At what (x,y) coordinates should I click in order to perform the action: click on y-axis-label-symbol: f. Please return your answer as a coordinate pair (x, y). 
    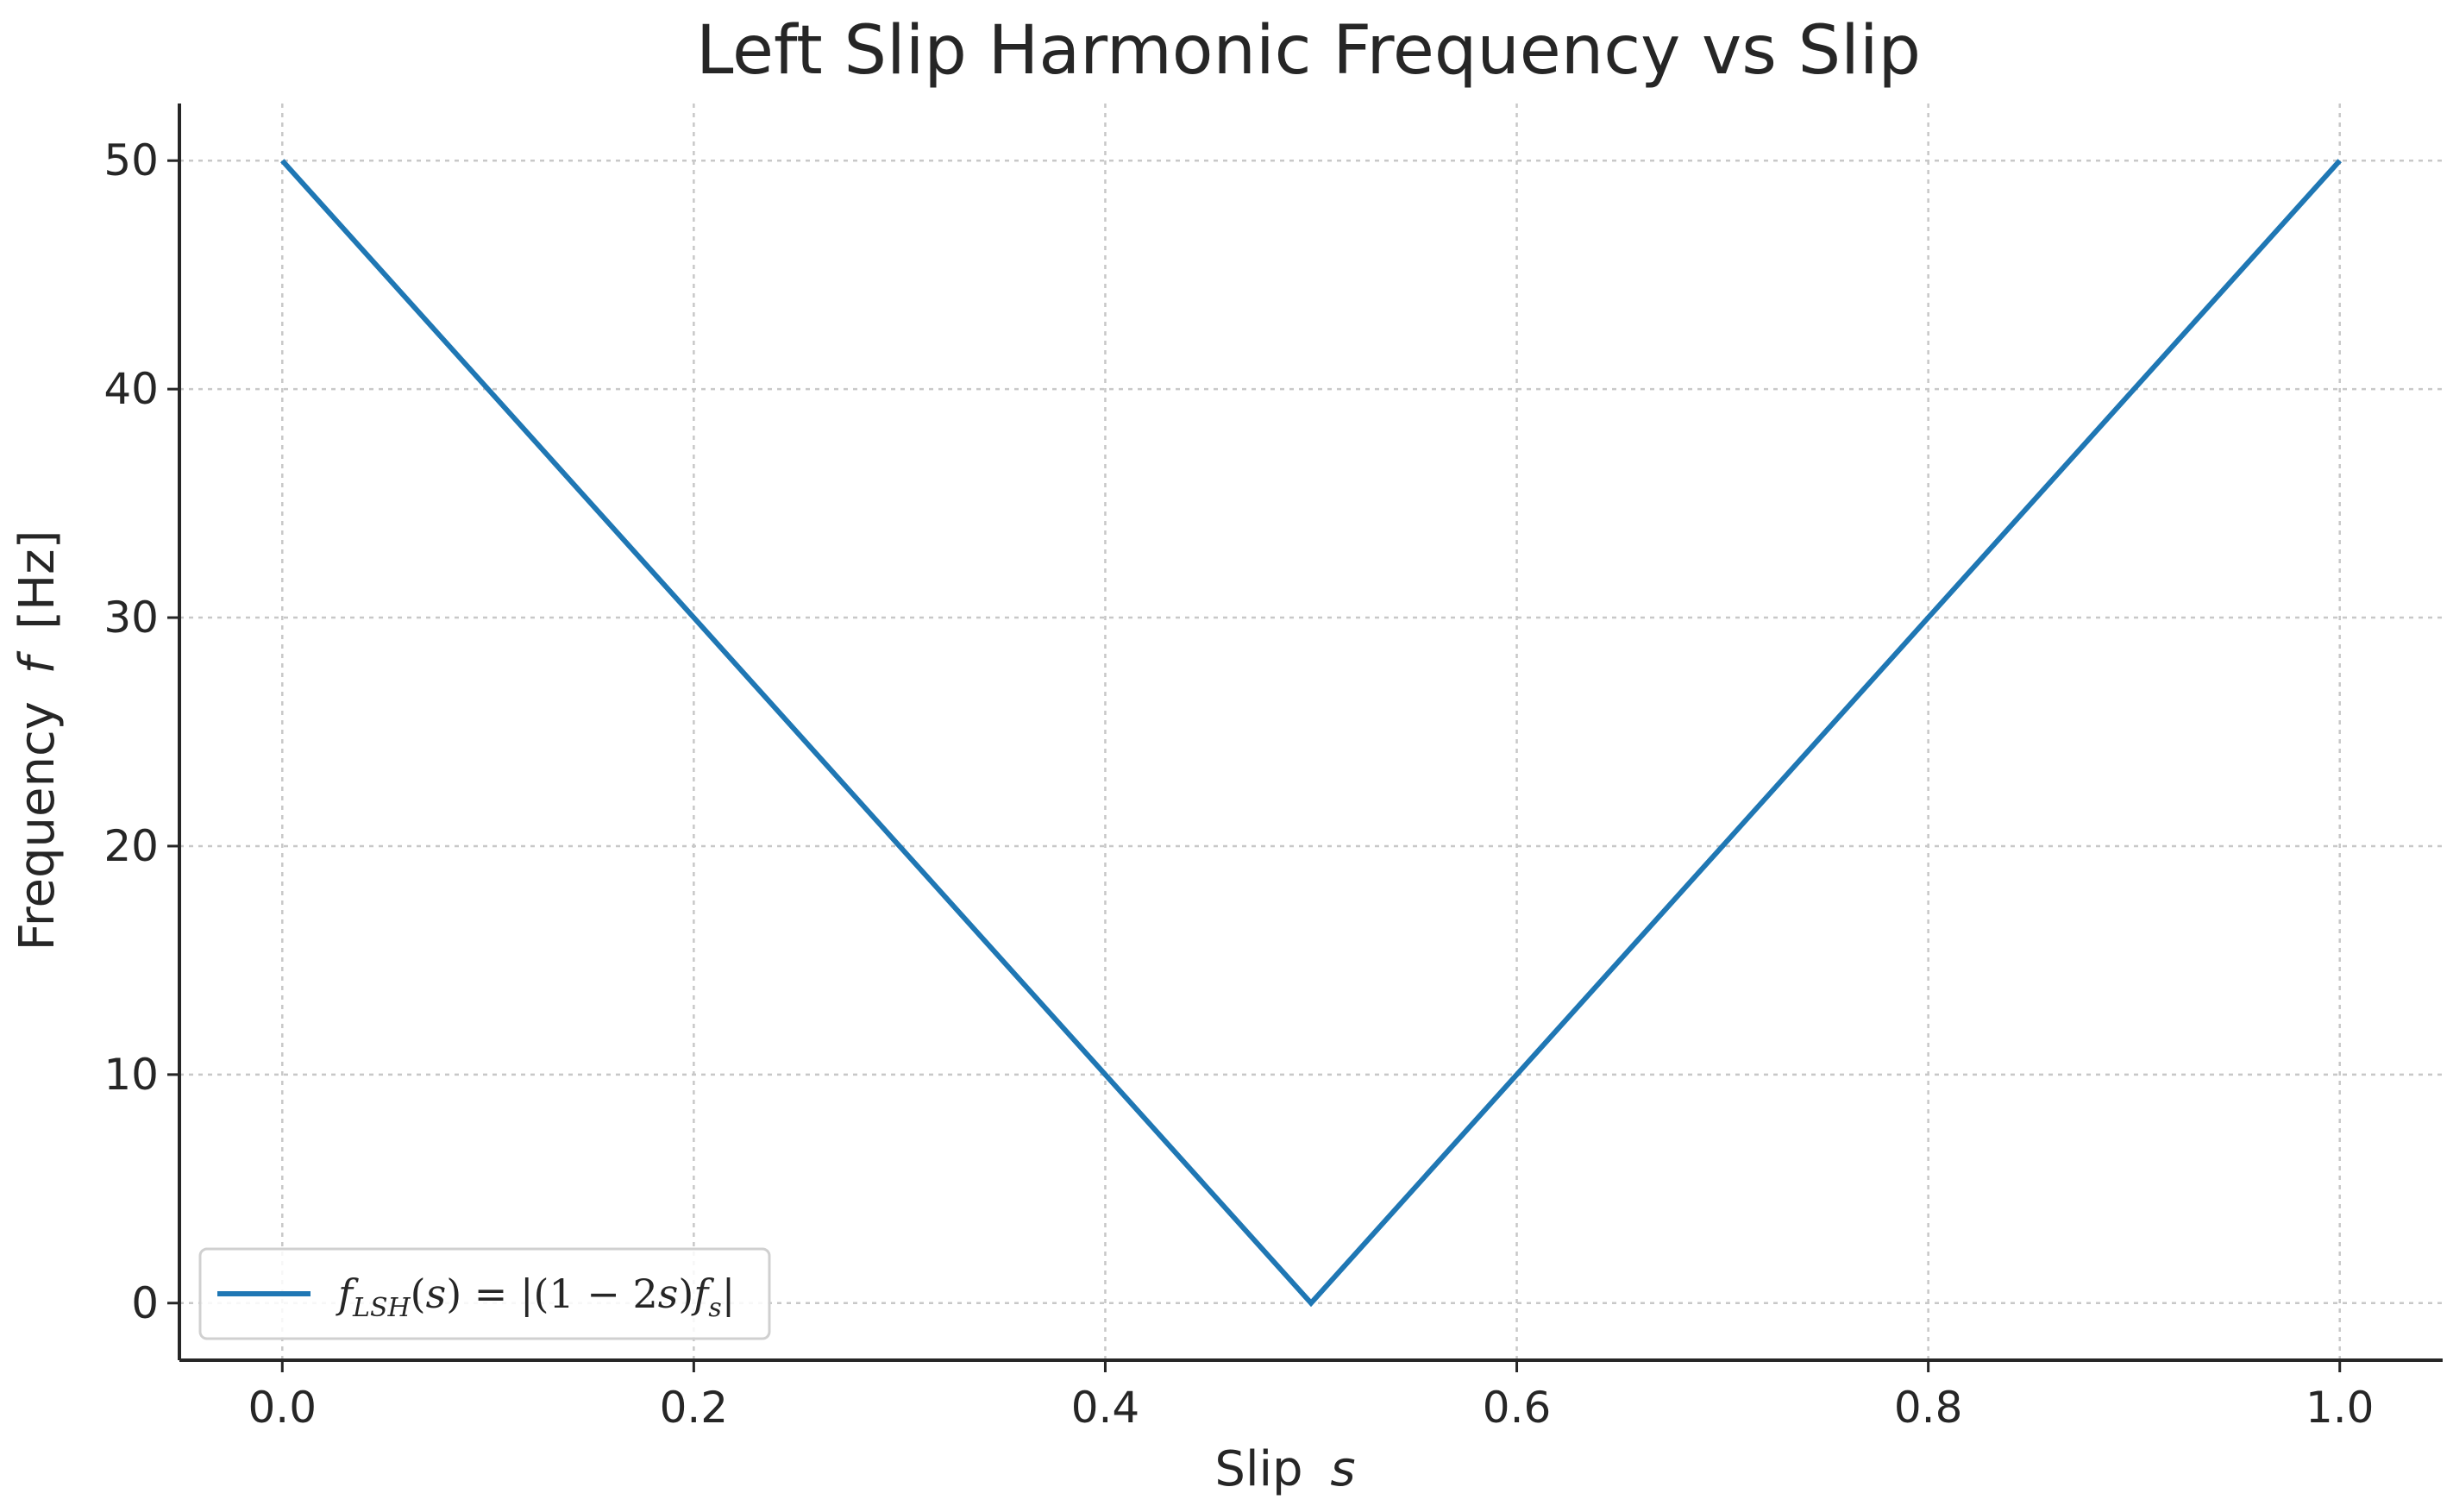
    Looking at the image, I should click on (37, 662).